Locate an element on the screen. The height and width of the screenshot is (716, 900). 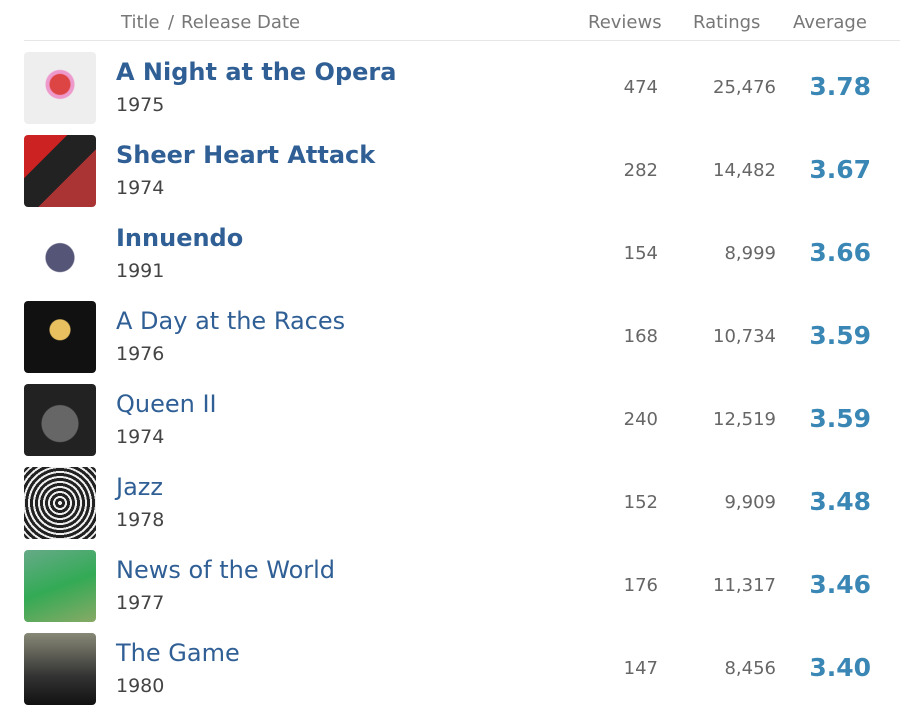
album-title: News of the World is located at coordinates (226, 570).